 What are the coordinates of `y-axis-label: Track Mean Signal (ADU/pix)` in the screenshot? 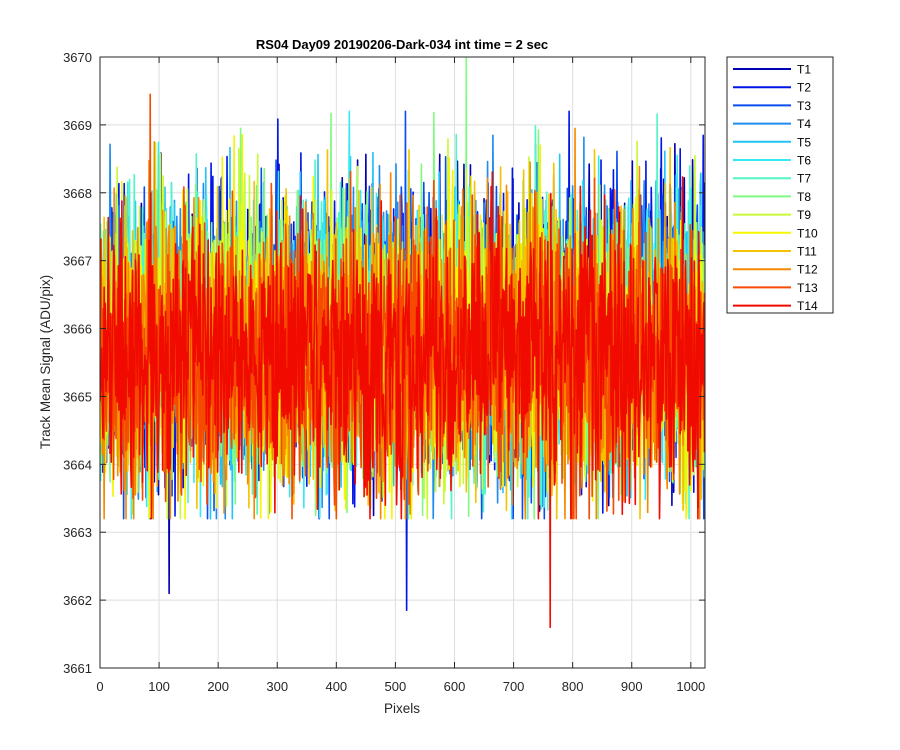 It's located at (45, 362).